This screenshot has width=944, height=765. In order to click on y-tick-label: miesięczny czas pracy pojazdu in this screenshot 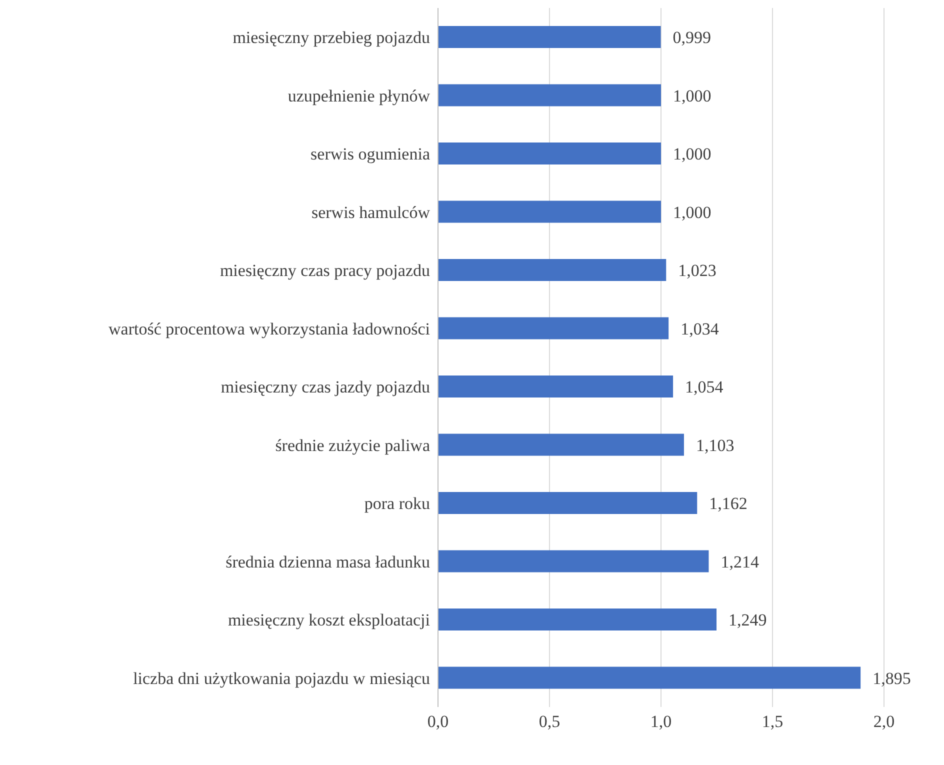, I will do `click(325, 270)`.